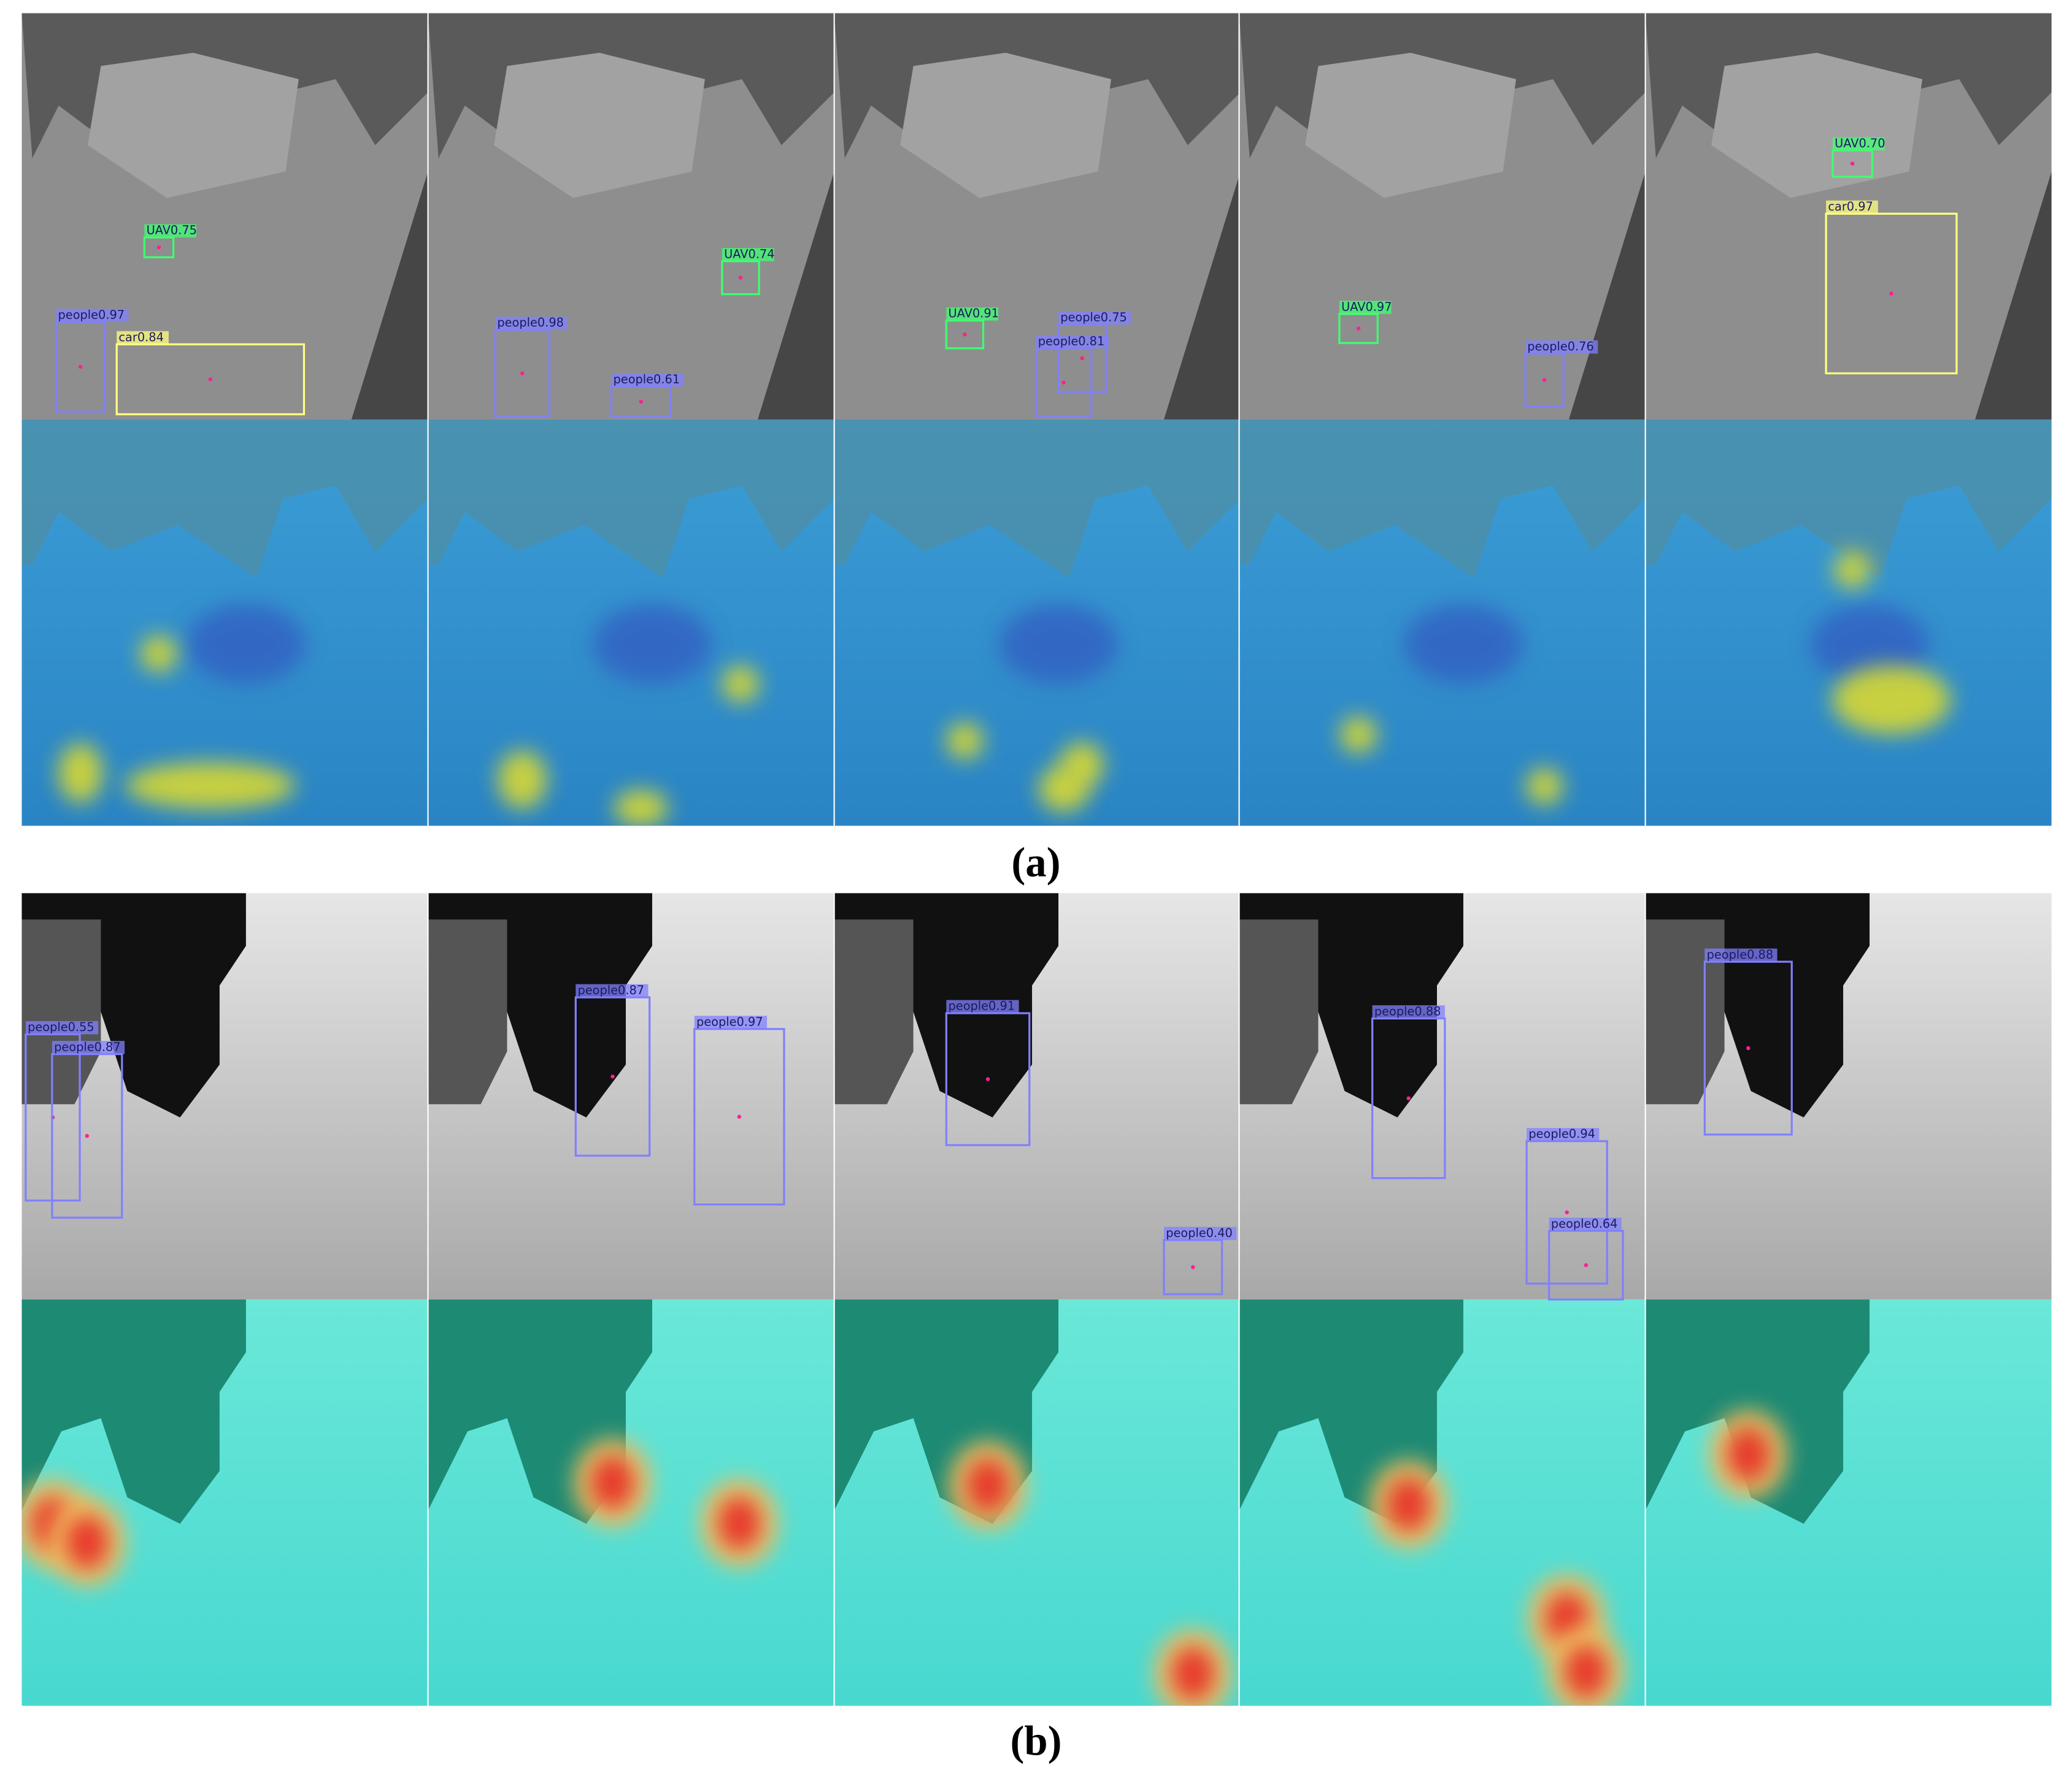 The height and width of the screenshot is (1781, 2072). I want to click on detection-label: people0.98, so click(530, 323).